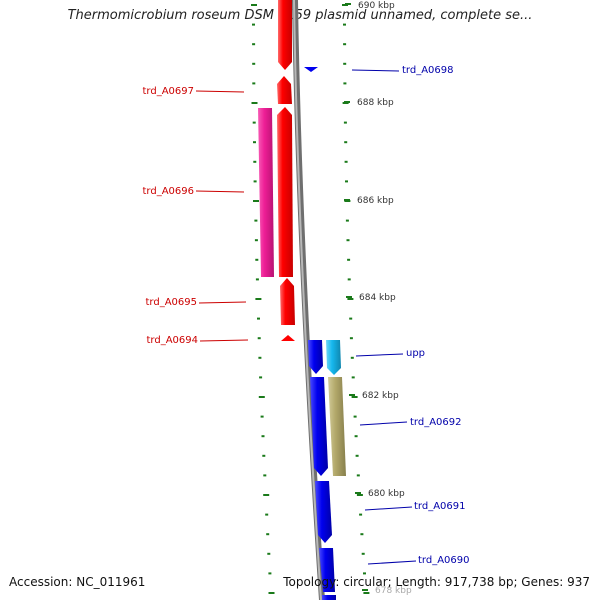  I want to click on gene-label-trd_A0694: trd_A0694, so click(173, 340).